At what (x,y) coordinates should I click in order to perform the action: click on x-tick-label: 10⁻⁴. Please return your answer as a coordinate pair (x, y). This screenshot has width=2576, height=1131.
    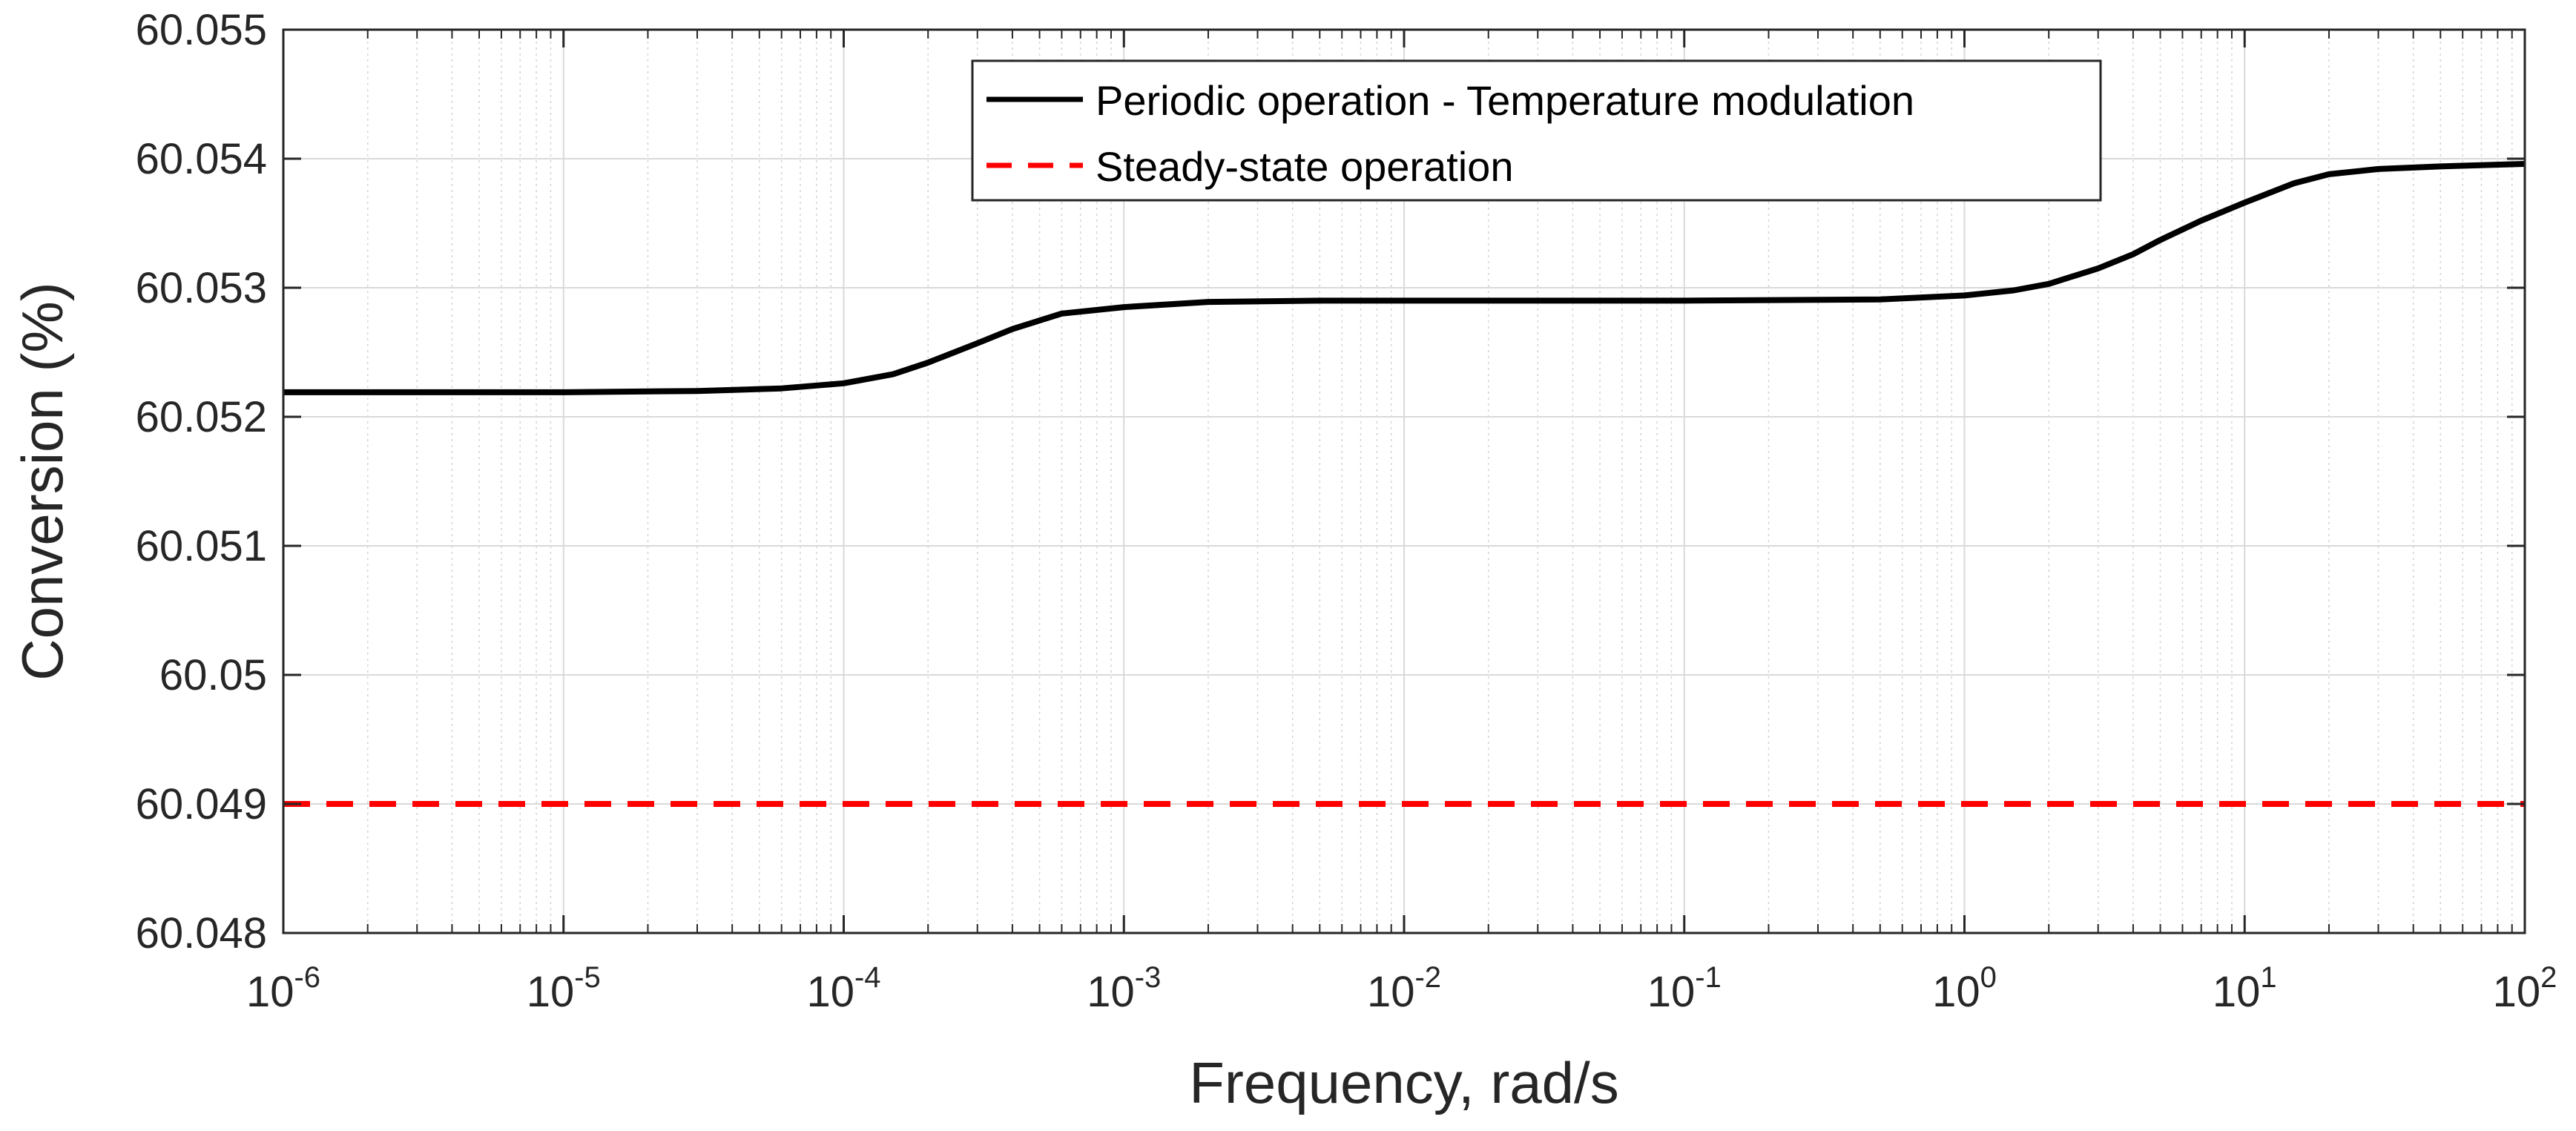
    Looking at the image, I should click on (843, 988).